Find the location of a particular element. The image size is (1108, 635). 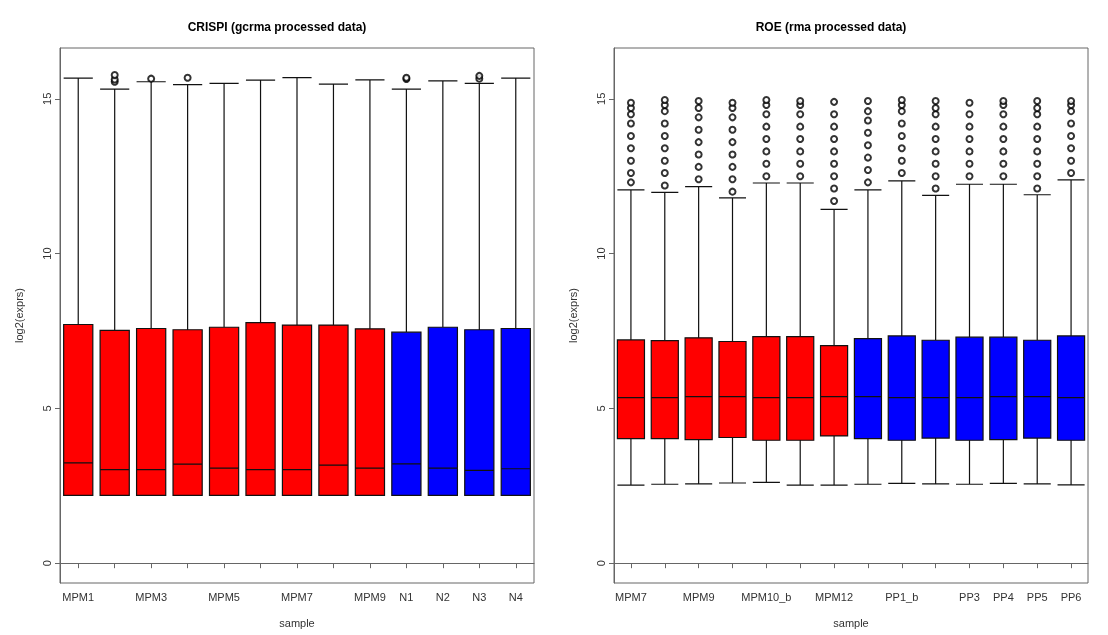

x-tick-label: PP3 is located at coordinates (969, 596).